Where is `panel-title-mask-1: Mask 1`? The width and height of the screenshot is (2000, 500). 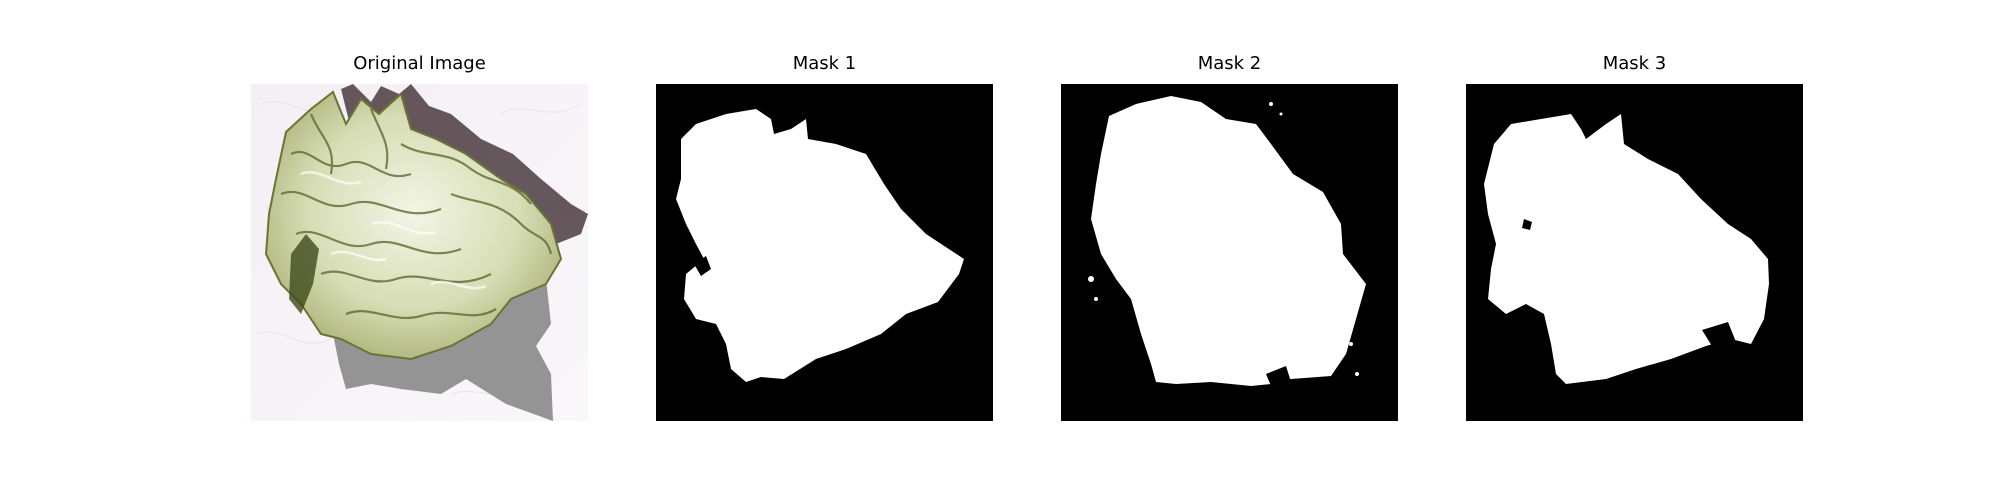
panel-title-mask-1: Mask 1 is located at coordinates (824, 63).